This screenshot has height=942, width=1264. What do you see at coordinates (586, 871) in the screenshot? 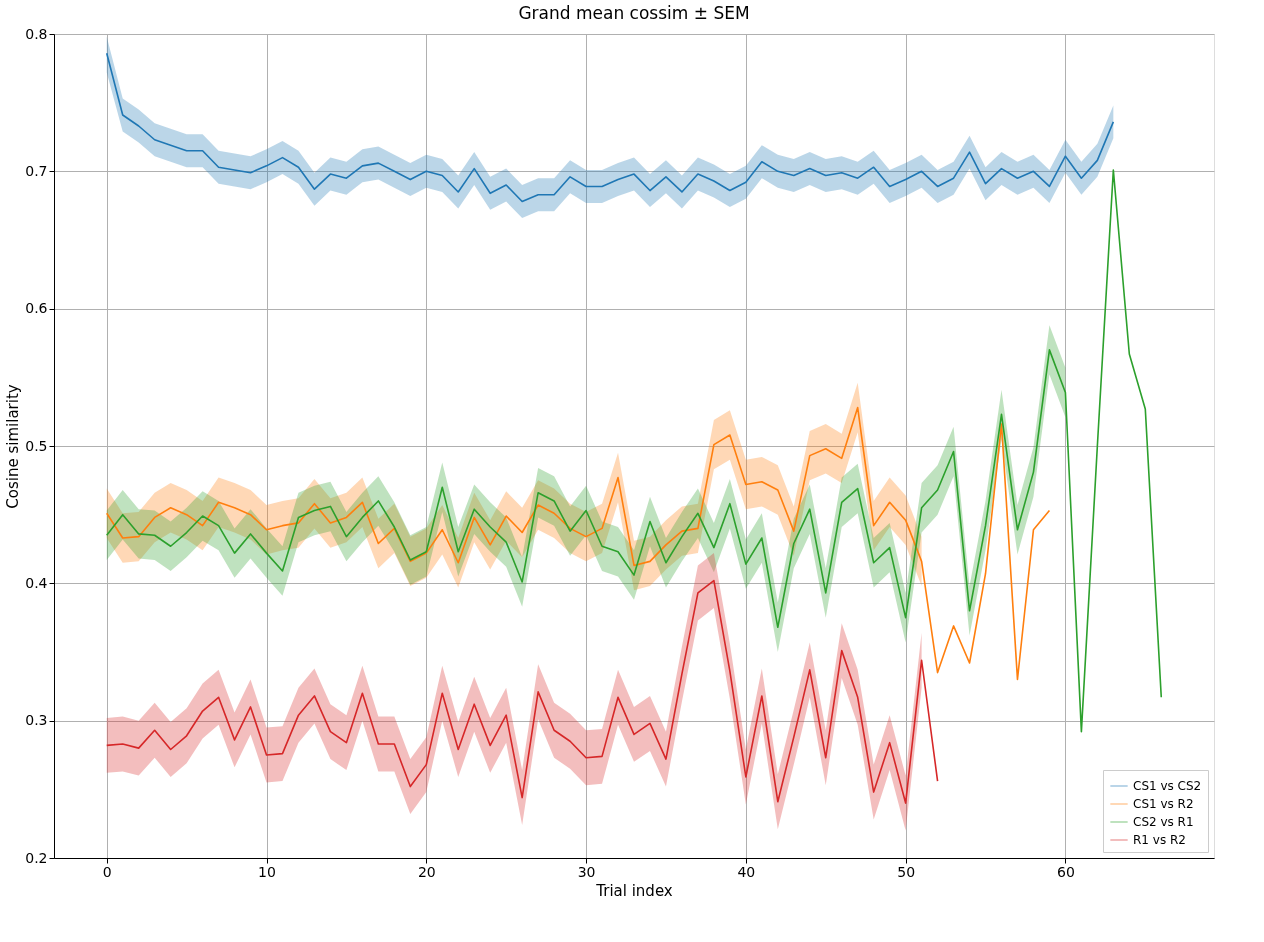
I see `x-tick-label: 30` at bounding box center [586, 871].